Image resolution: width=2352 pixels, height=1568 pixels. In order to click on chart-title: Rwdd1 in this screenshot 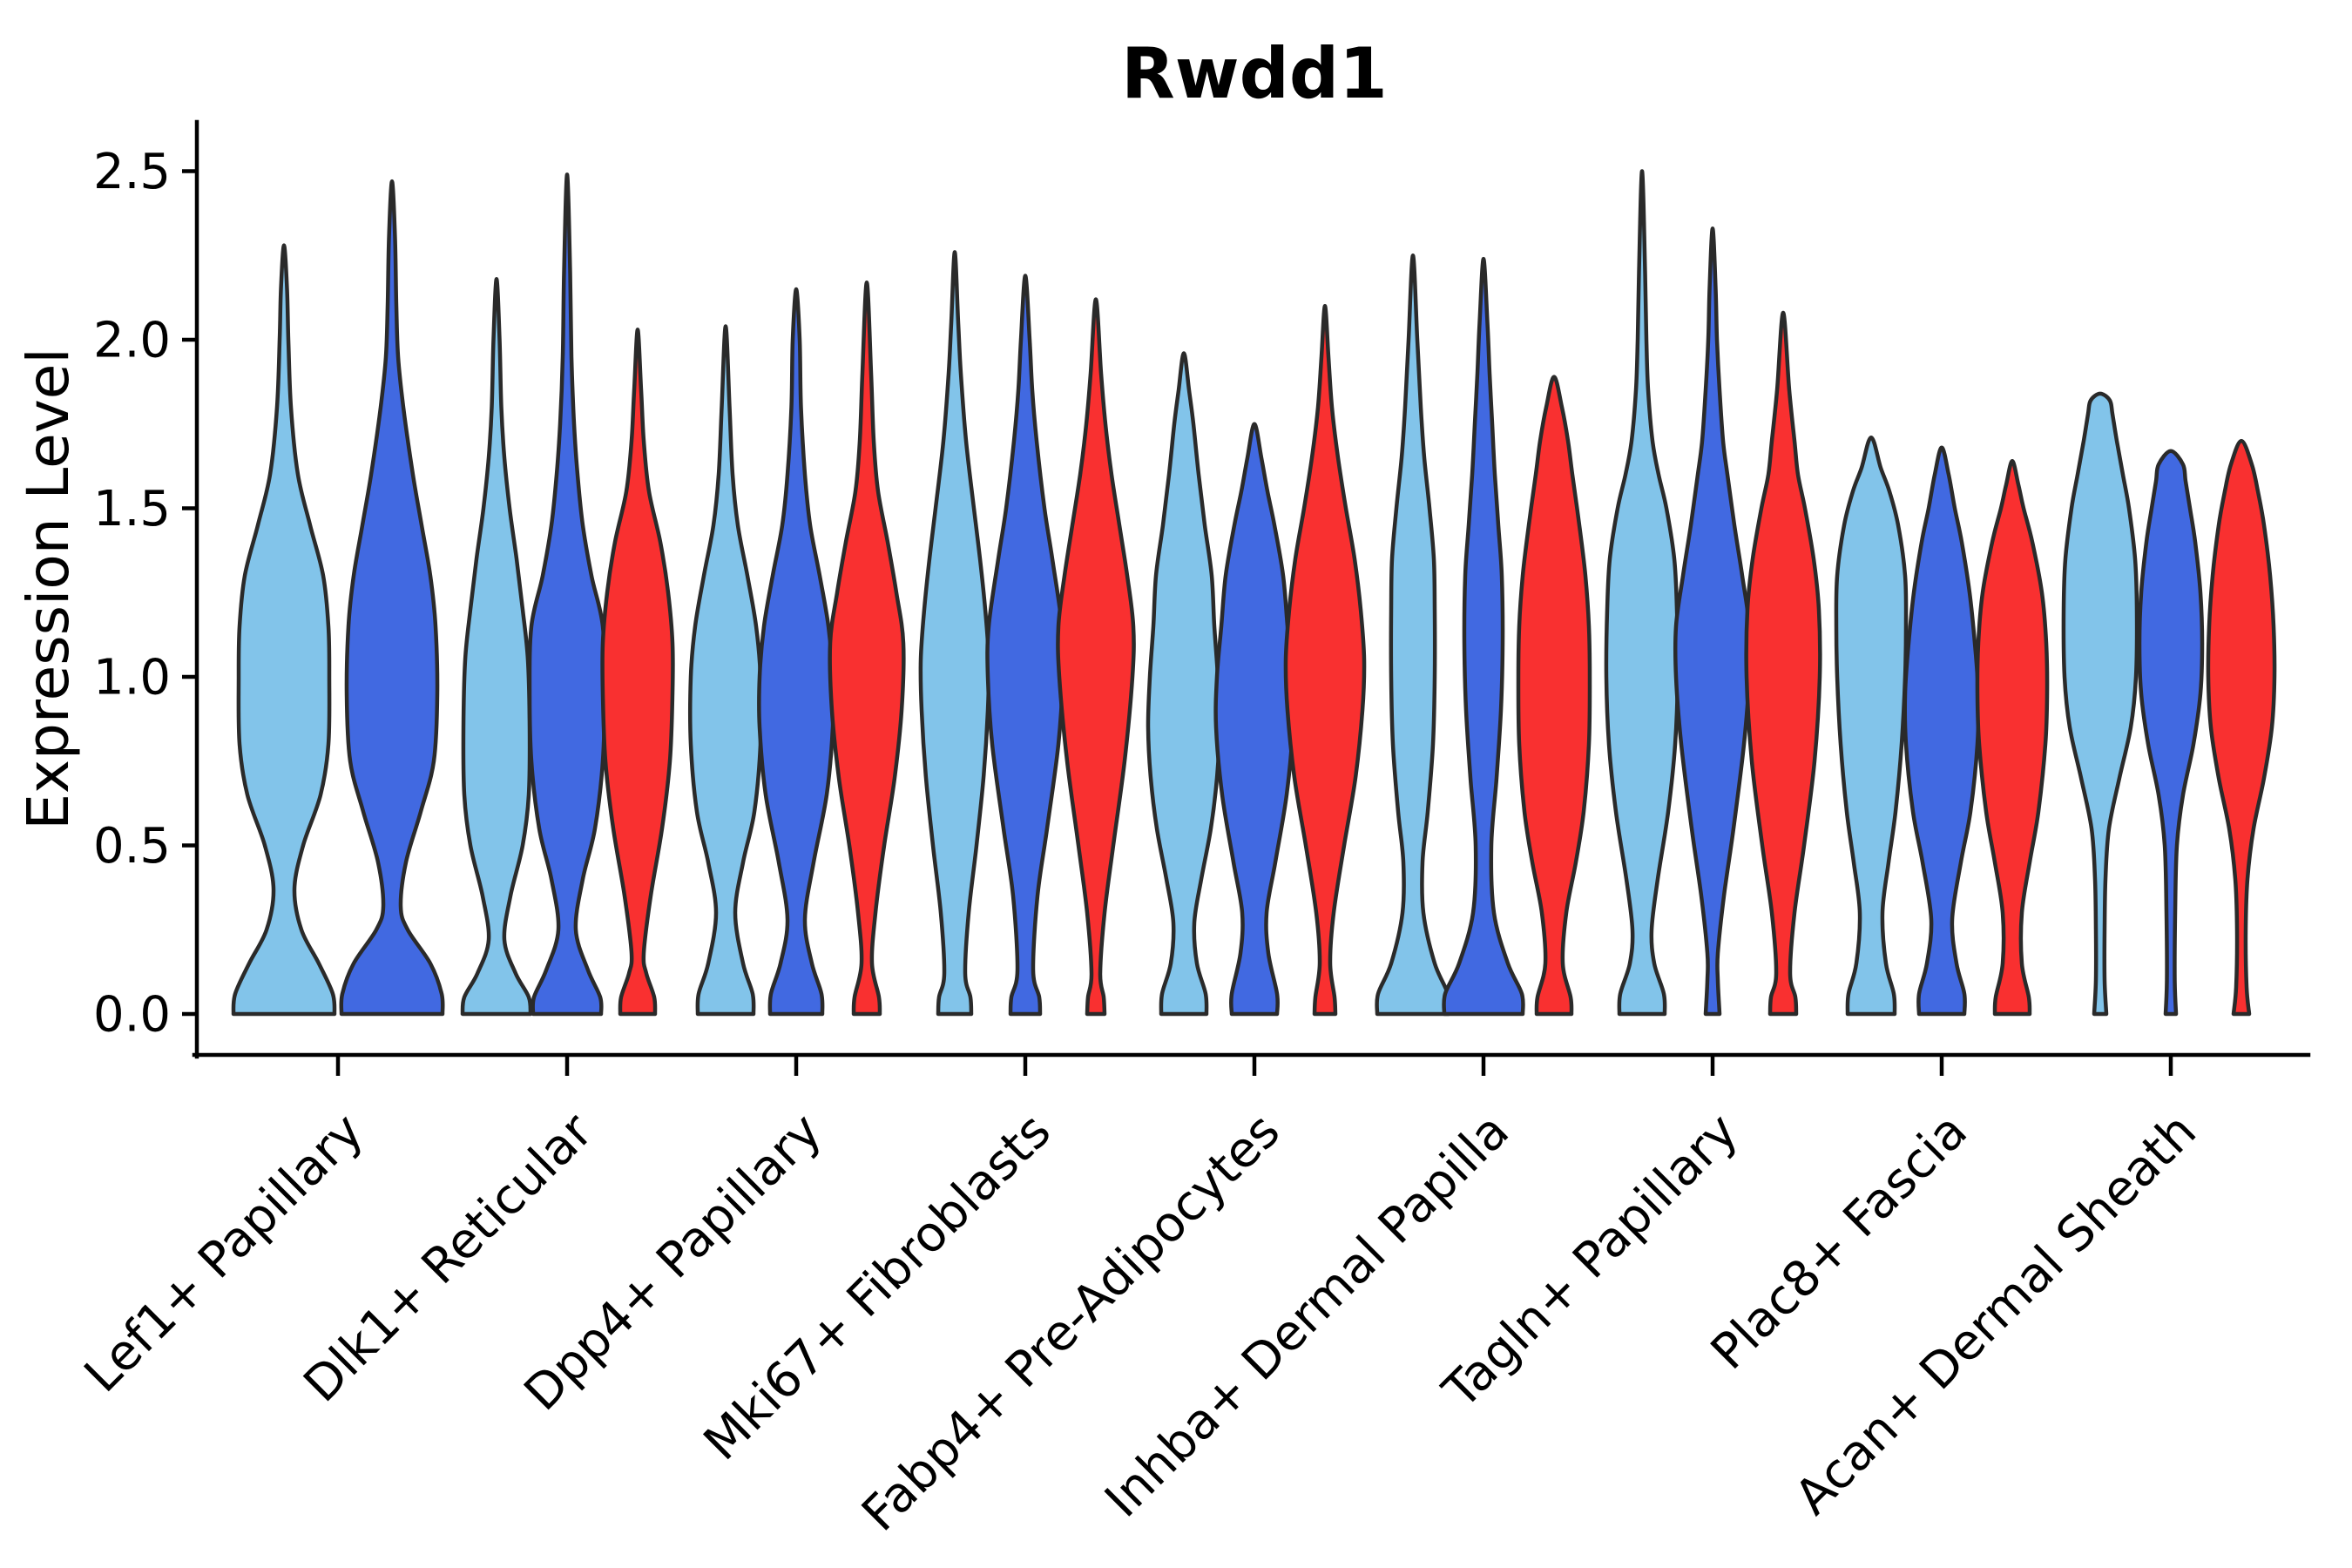, I will do `click(1254, 74)`.